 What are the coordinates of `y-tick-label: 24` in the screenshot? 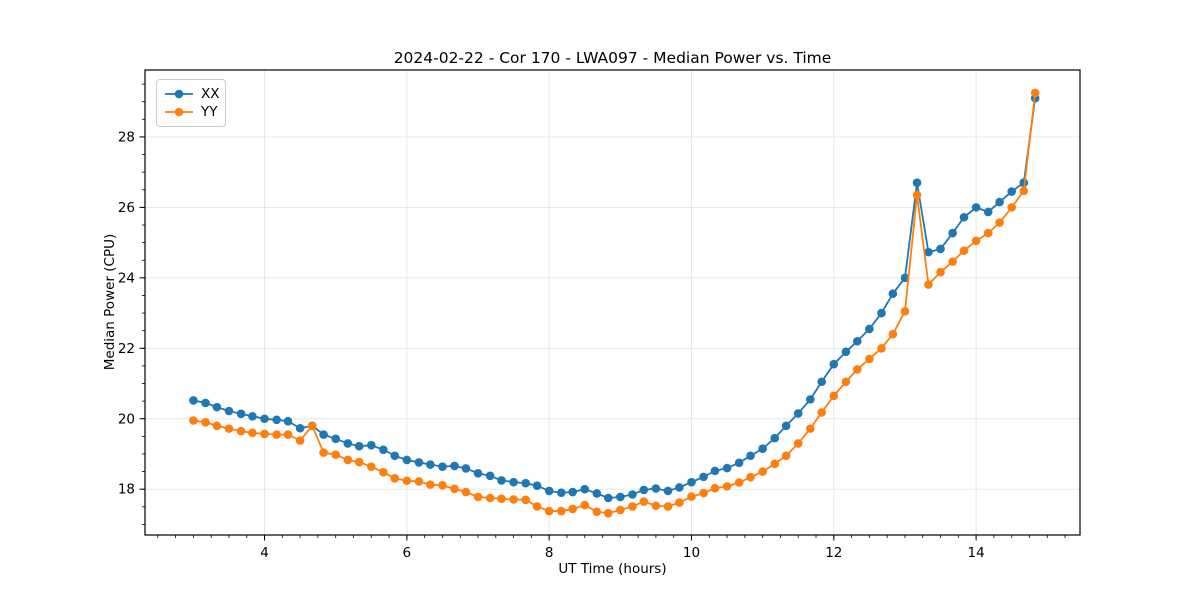 It's located at (126, 278).